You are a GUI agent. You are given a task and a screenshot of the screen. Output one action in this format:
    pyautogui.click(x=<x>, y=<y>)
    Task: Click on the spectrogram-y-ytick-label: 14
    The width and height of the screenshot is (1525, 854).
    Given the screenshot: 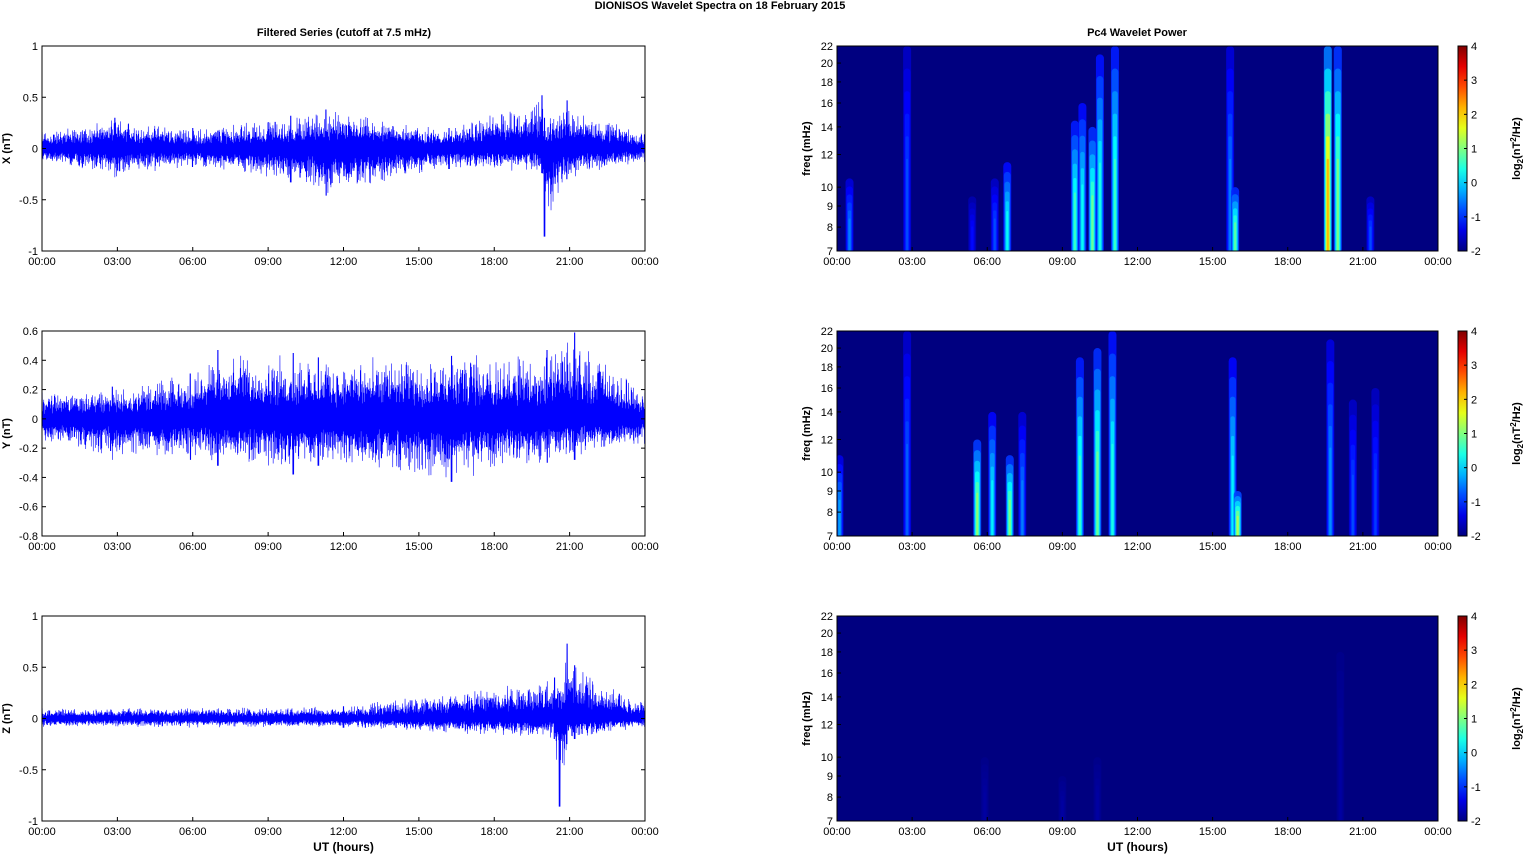 What is the action you would take?
    pyautogui.click(x=827, y=413)
    